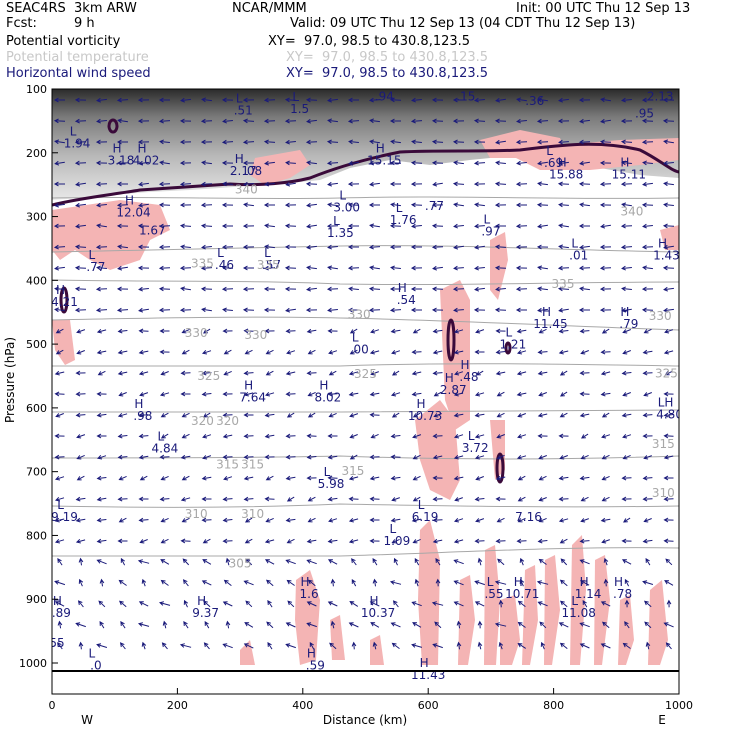  What do you see at coordinates (365, 720) in the screenshot?
I see `x-axis-label: Distance (km)` at bounding box center [365, 720].